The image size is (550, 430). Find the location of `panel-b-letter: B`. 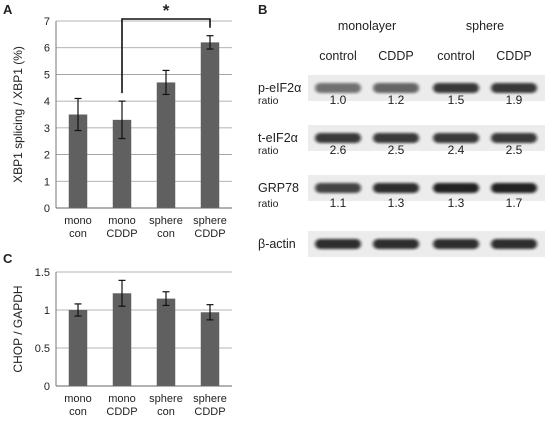

panel-b-letter: B is located at coordinates (262, 9).